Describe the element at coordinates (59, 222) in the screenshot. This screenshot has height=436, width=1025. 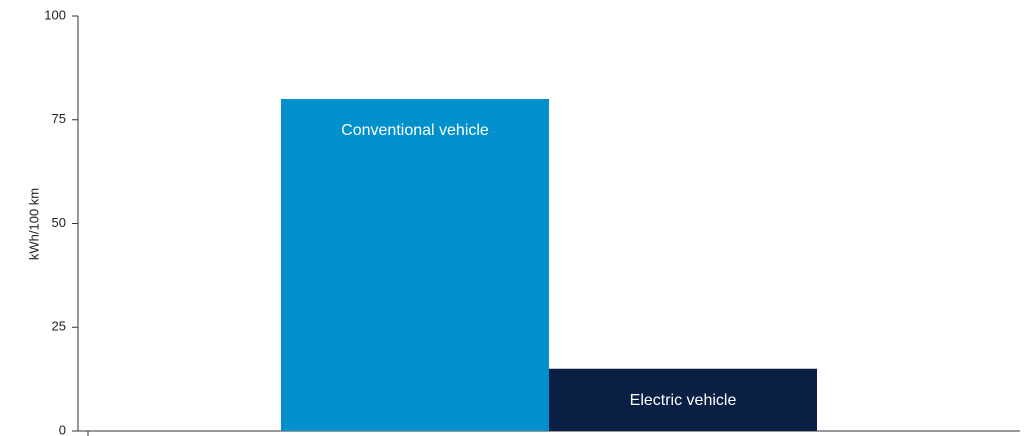
I see `y-tick-label: 50` at that location.